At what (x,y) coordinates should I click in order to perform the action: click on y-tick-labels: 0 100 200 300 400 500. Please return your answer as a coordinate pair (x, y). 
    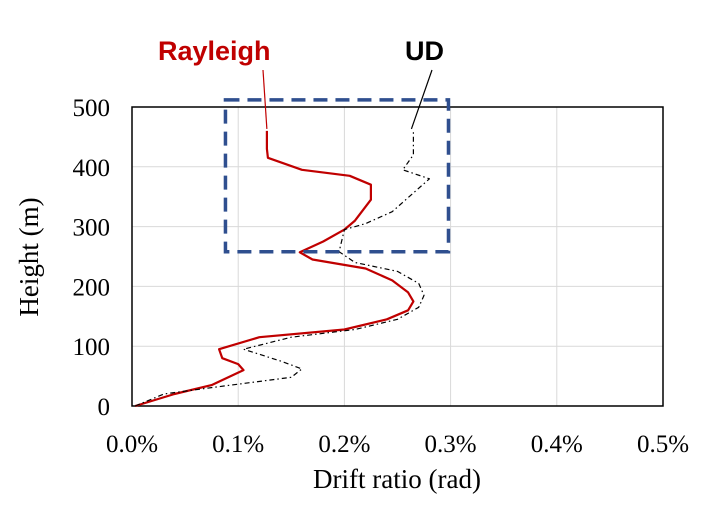
    Looking at the image, I should click on (92, 258).